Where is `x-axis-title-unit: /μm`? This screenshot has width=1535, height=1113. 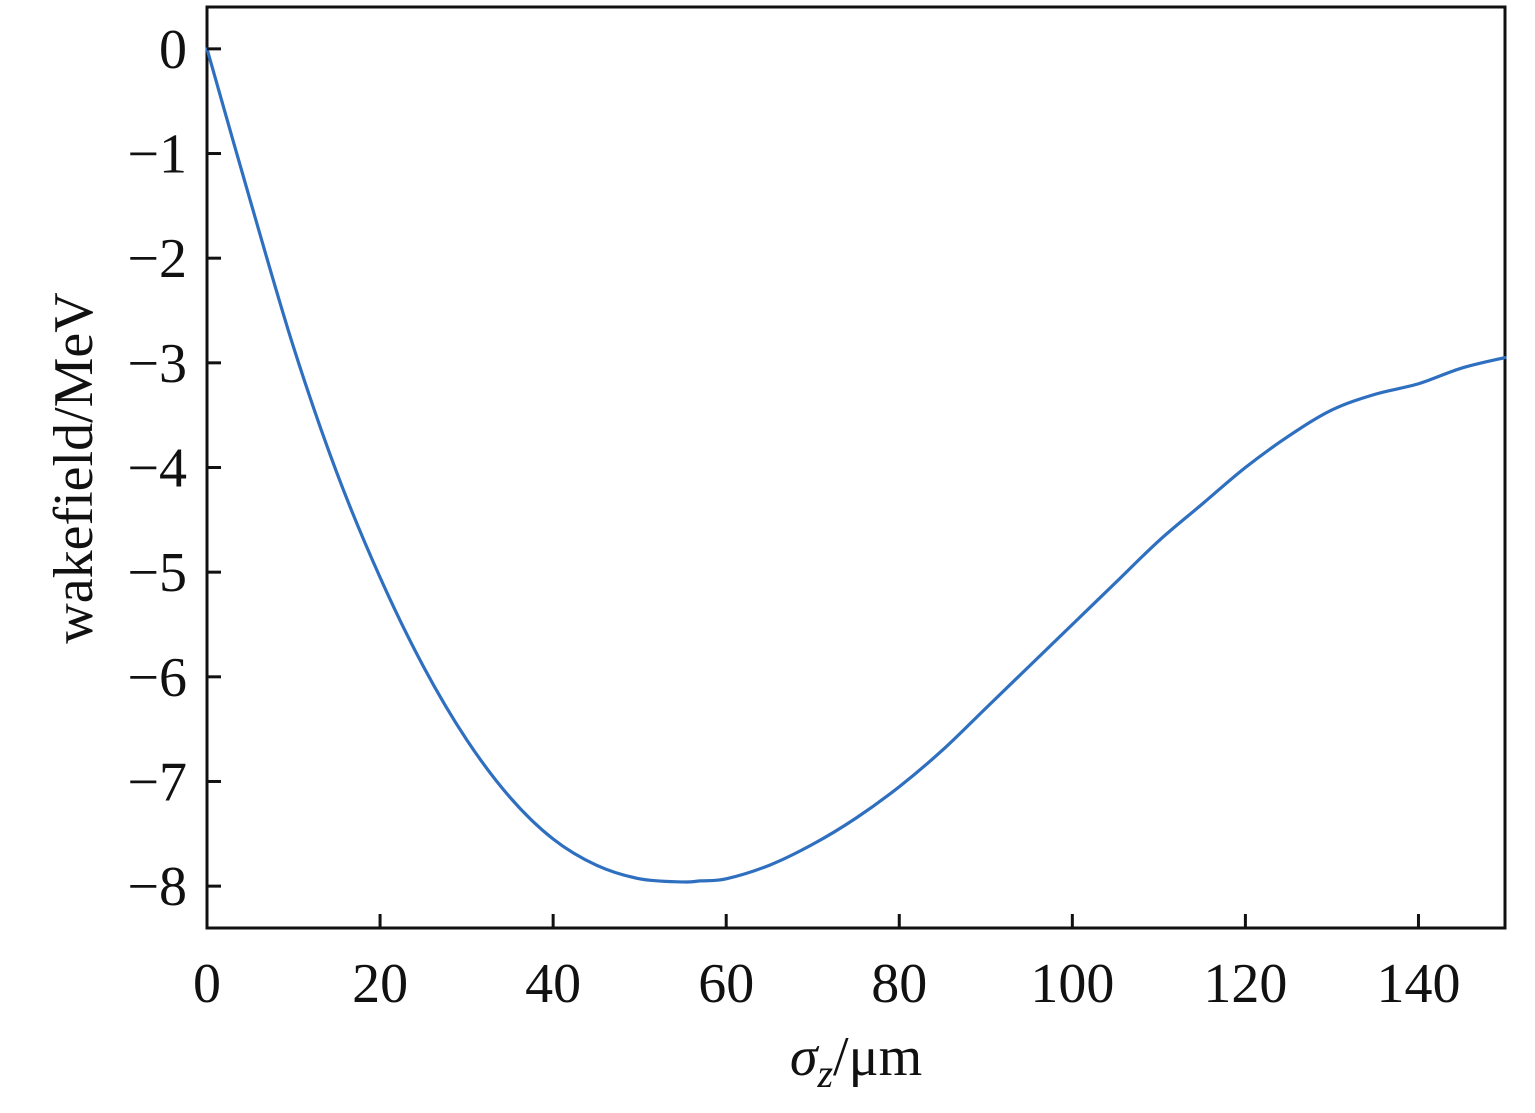 x-axis-title-unit: /μm is located at coordinates (877, 1057).